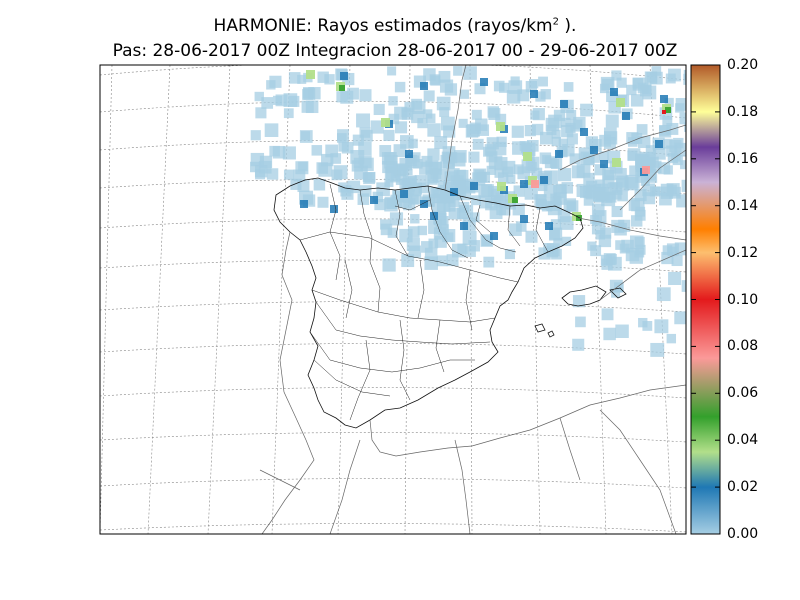  Describe the element at coordinates (743, 487) in the screenshot. I see `colorbar-tick-label: 0.02` at that location.